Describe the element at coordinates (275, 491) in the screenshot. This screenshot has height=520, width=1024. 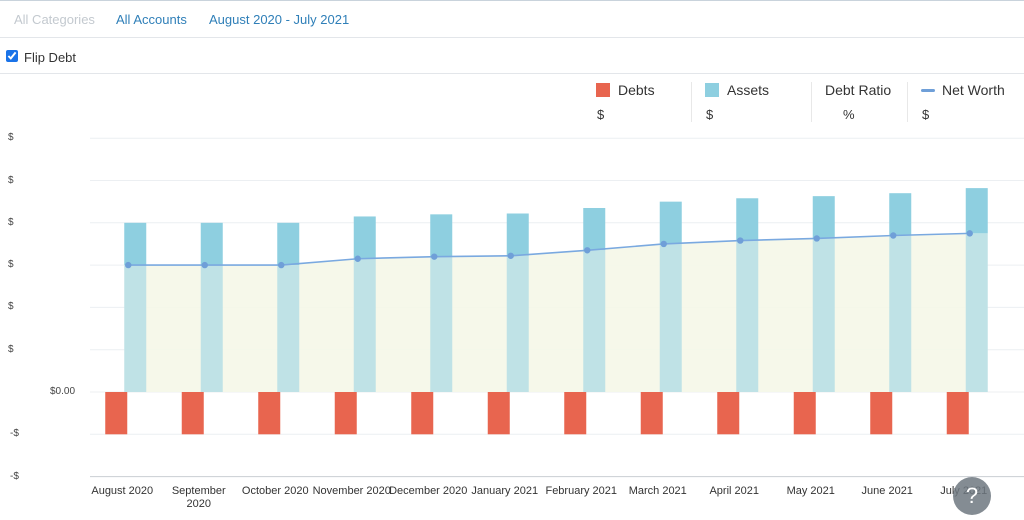
I see `x-tick-label: October 2020` at that location.